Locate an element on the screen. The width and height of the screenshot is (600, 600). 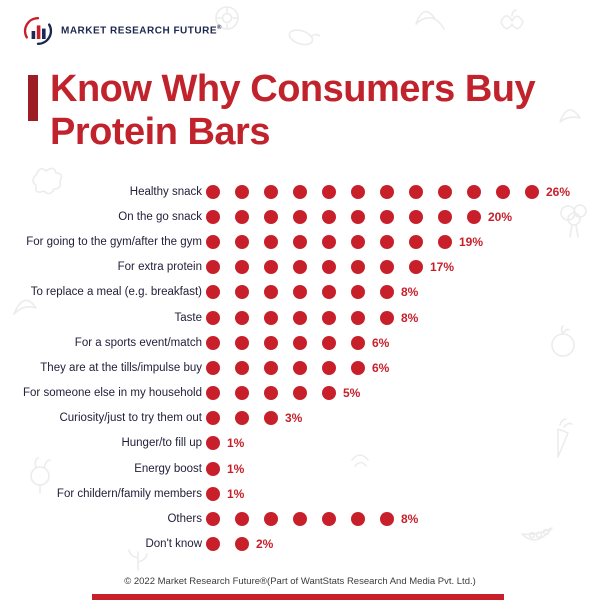
chart-row: Taste 8% is located at coordinates (300, 317).